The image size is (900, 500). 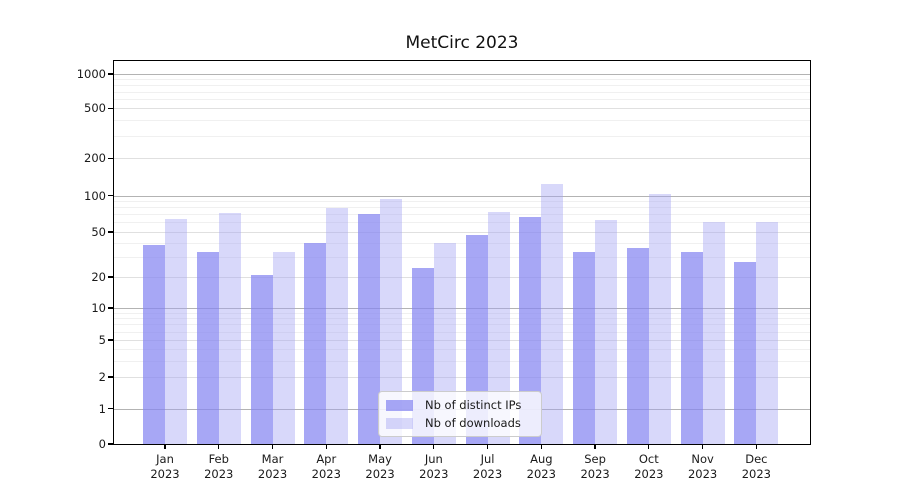 I want to click on bar-downloads-jan, so click(x=176, y=331).